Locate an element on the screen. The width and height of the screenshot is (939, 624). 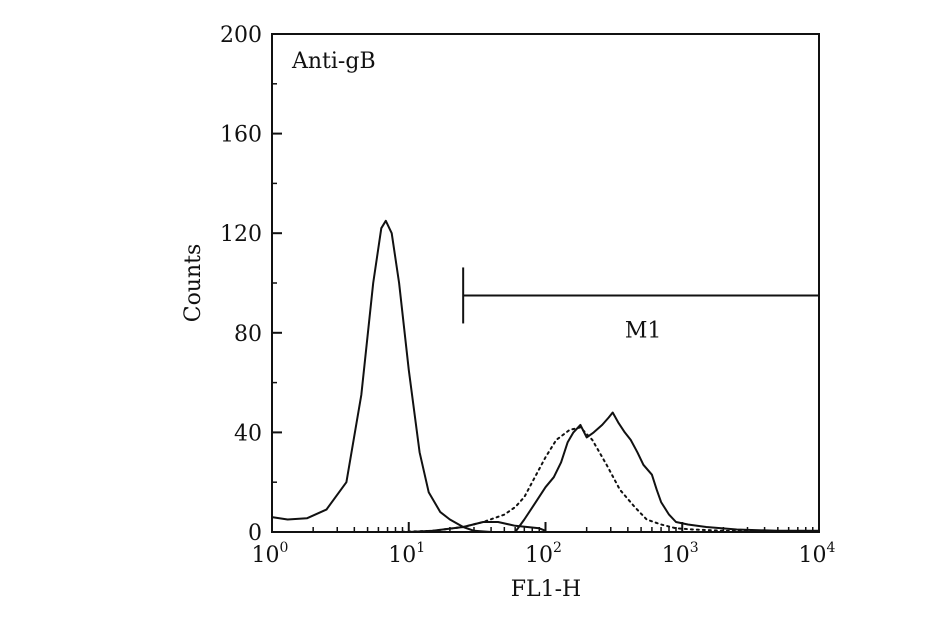
y-axis-ticks: 0 40 80 120 160 200 is located at coordinates (251, 284).